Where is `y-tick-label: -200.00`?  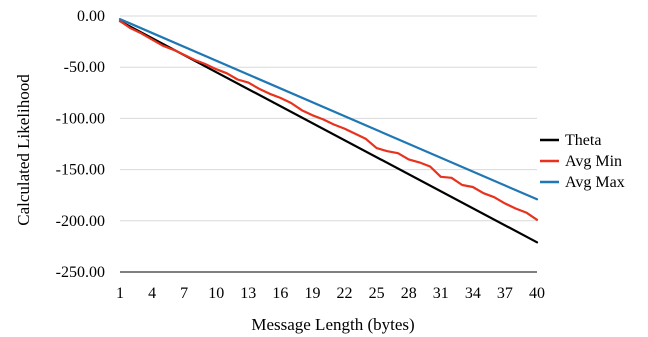
y-tick-label: -200.00 is located at coordinates (80, 221).